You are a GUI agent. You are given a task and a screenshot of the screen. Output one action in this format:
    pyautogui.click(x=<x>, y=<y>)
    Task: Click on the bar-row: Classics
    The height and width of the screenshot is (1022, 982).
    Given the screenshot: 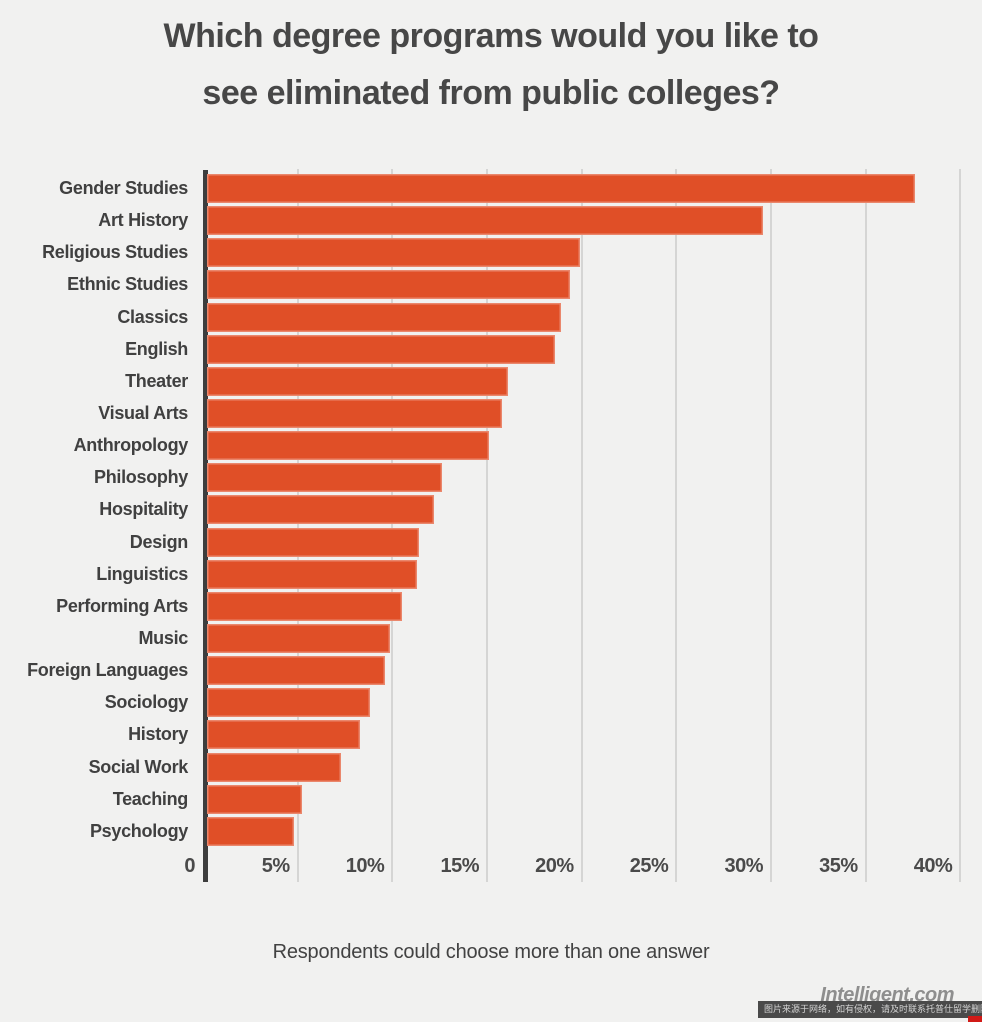 What is the action you would take?
    pyautogui.click(x=491, y=318)
    